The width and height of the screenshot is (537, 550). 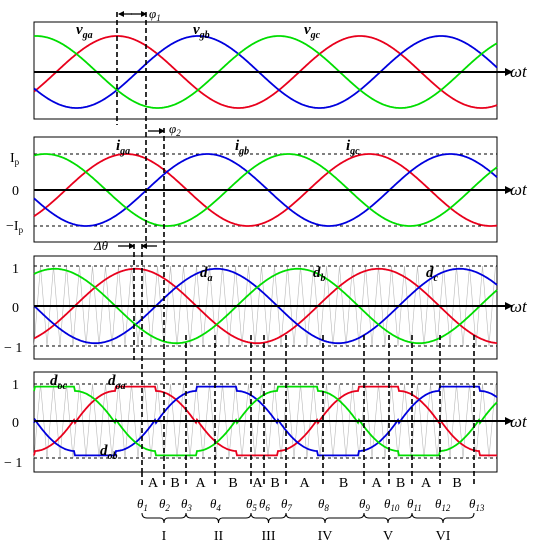 I want to click on sector-label: I, so click(x=164, y=536).